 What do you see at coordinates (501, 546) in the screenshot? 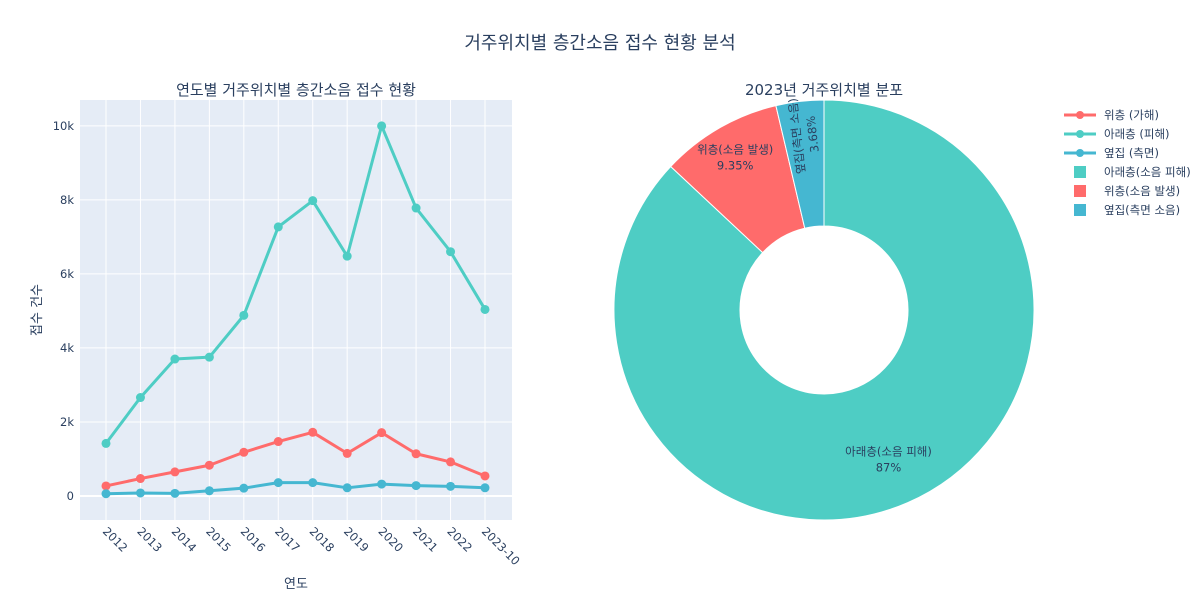
I see `x-tick-label: 2023-10` at bounding box center [501, 546].